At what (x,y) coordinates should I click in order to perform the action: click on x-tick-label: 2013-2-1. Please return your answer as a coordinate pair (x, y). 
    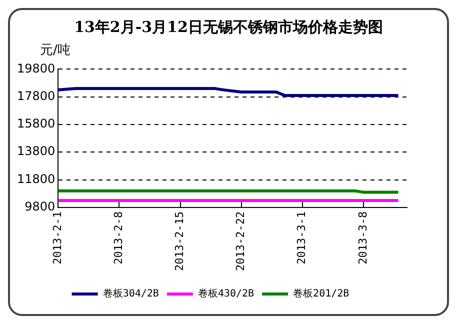
    Looking at the image, I should click on (57, 237).